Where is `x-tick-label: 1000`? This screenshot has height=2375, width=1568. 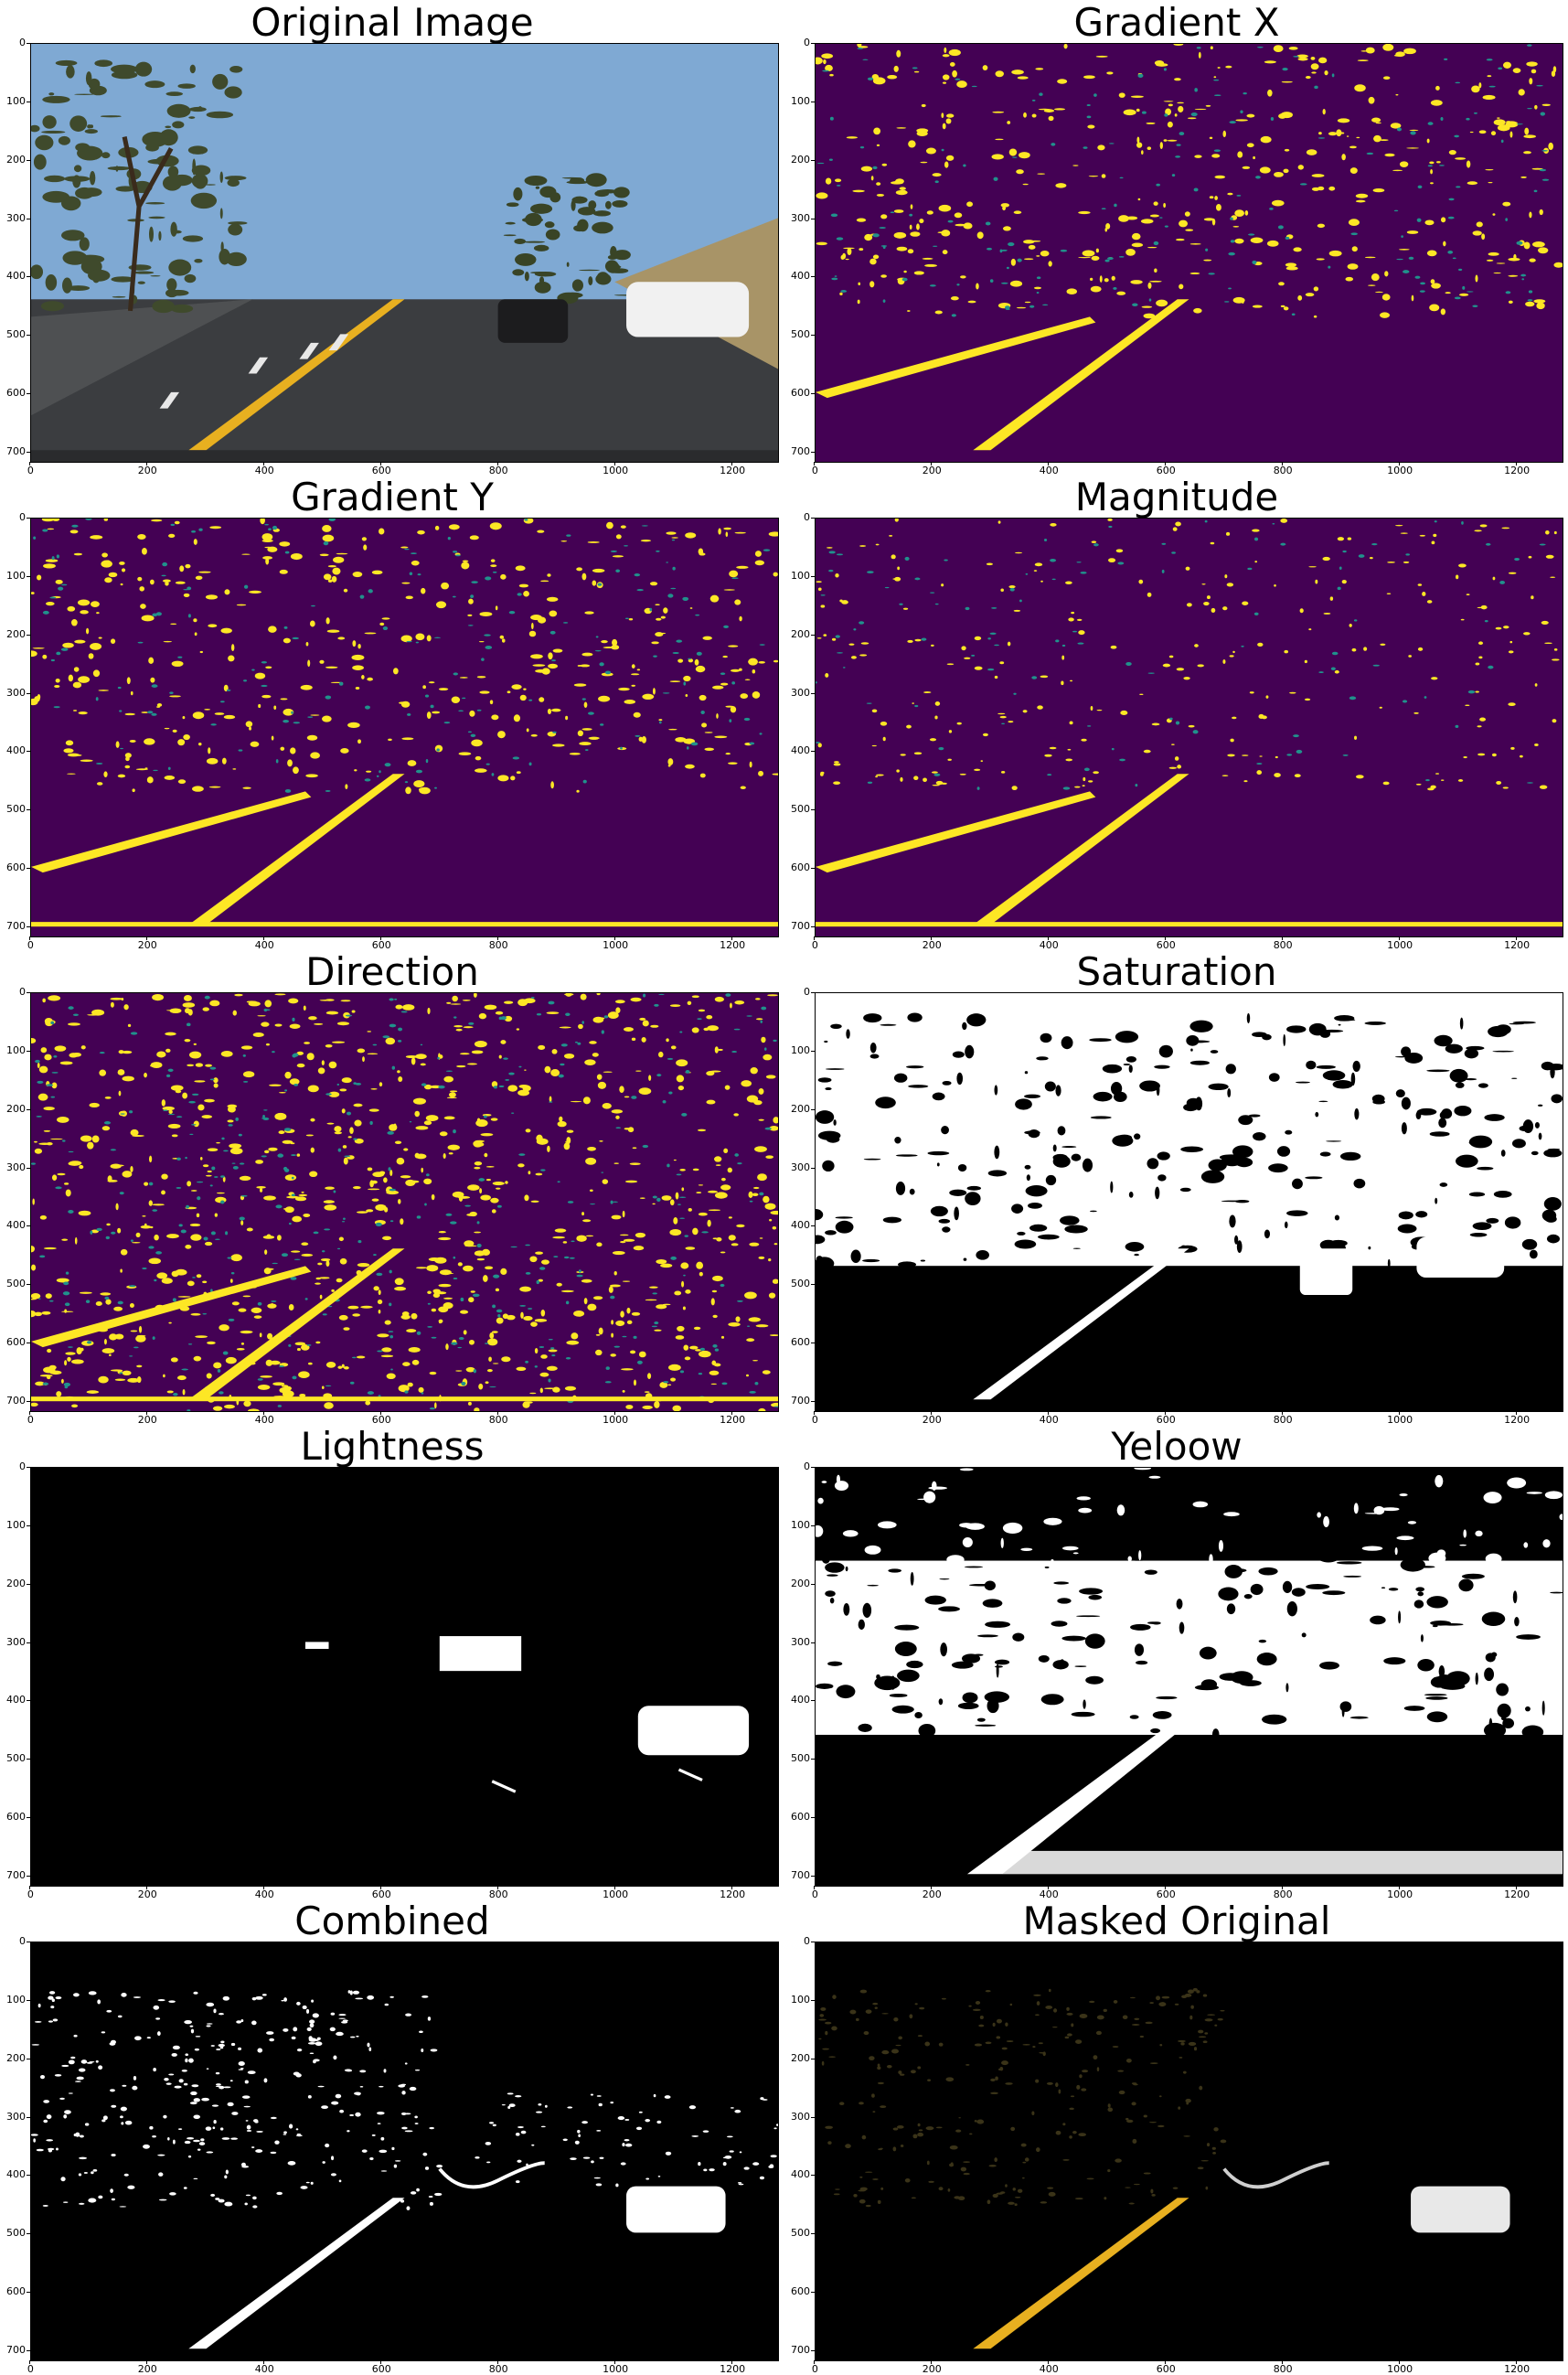
x-tick-label: 1000 is located at coordinates (1399, 944).